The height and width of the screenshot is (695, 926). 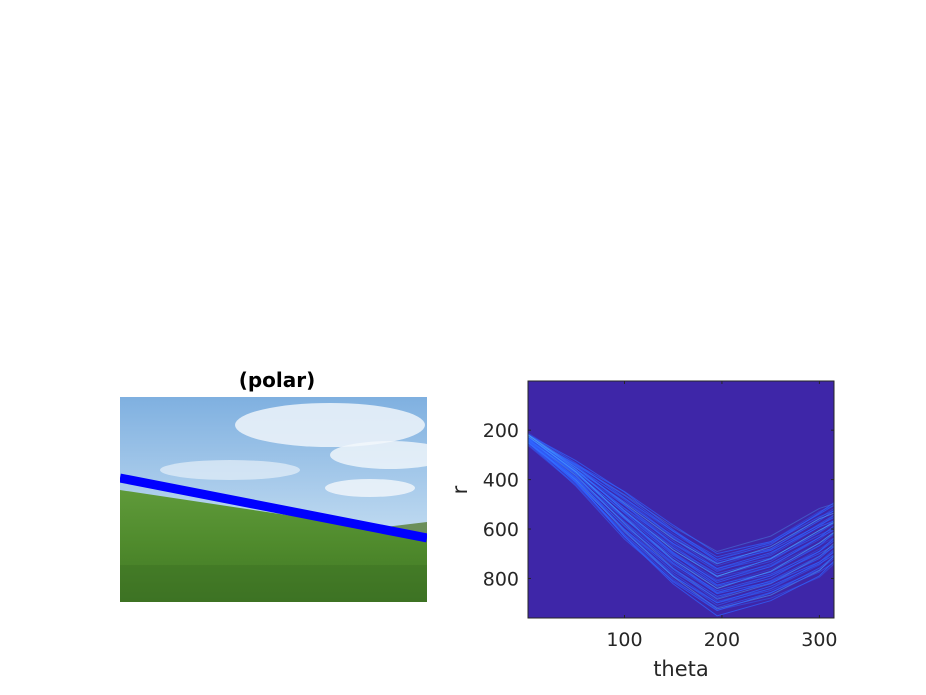 I want to click on x-axis-label: theta, so click(x=681, y=669).